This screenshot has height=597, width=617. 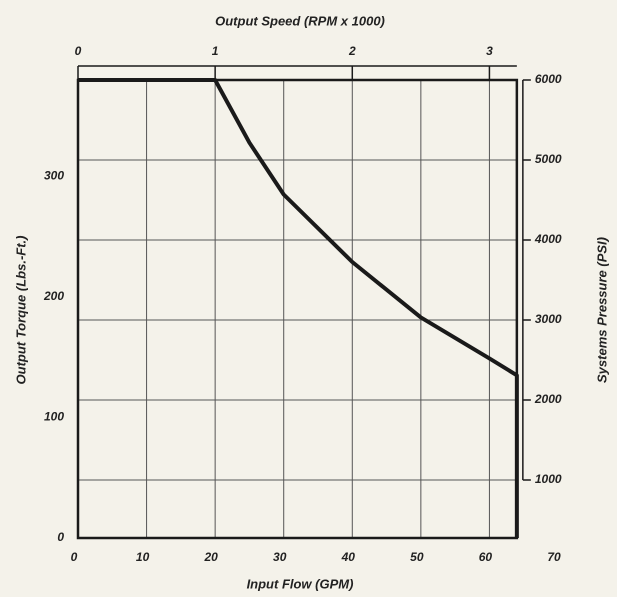 I want to click on x-tick-label: 70, so click(x=554, y=557).